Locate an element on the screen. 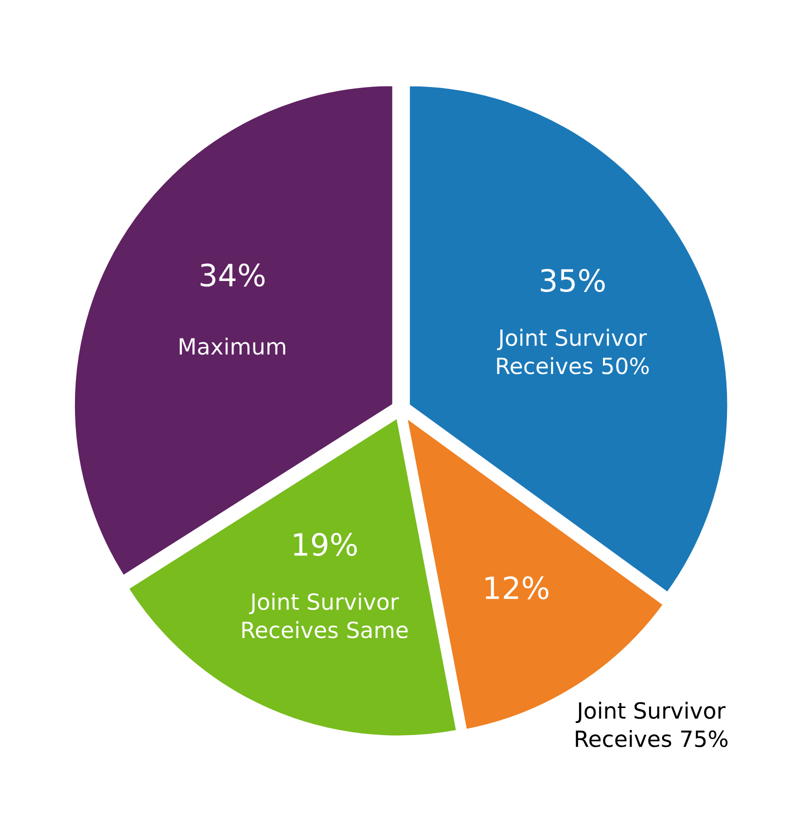 The height and width of the screenshot is (818, 802). data-label: 34% is located at coordinates (232, 275).